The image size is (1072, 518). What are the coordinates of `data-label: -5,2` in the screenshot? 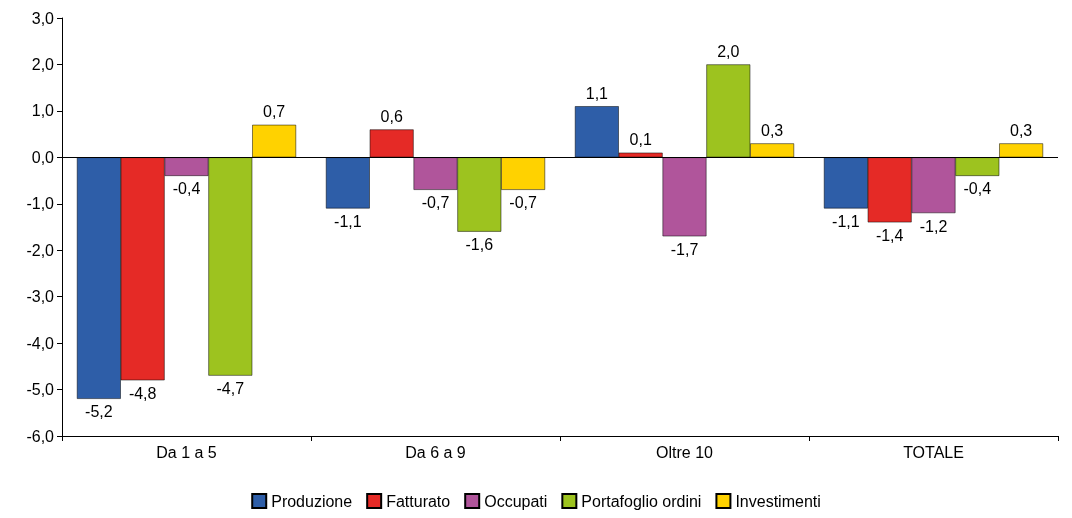 It's located at (99, 412).